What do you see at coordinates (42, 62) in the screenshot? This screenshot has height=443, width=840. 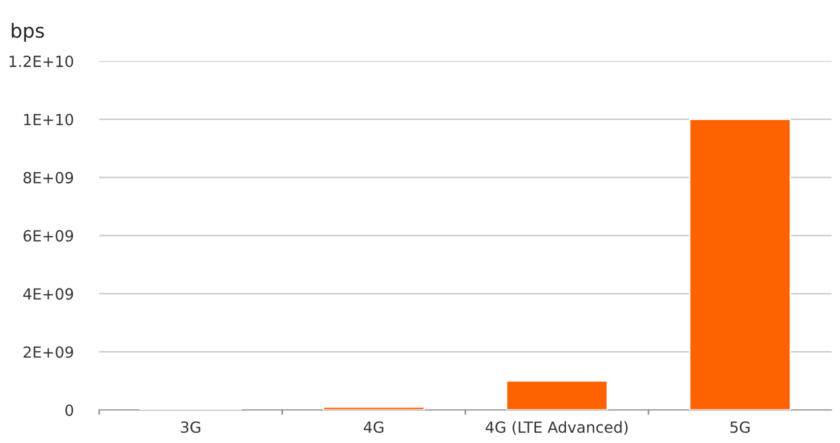 I see `y-tick-label: 1.2E+10` at bounding box center [42, 62].